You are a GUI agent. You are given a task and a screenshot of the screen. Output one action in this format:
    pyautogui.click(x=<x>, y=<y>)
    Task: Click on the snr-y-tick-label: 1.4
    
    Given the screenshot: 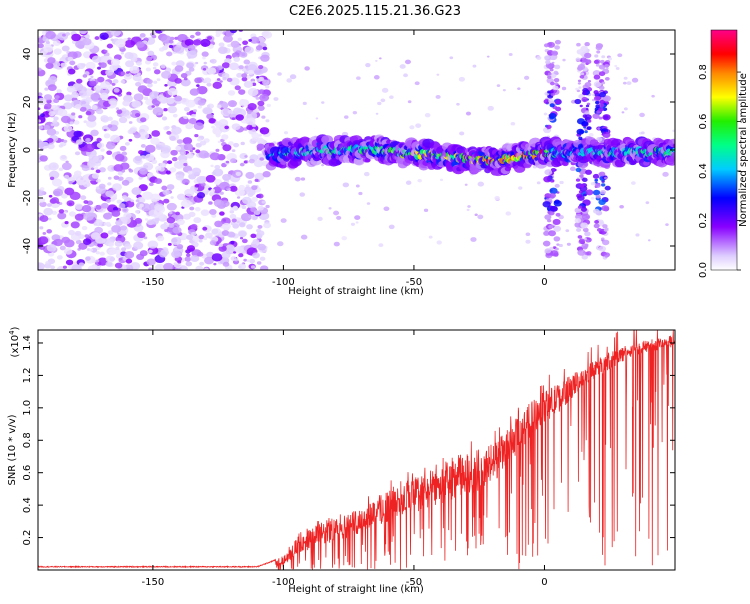 What is the action you would take?
    pyautogui.click(x=27, y=343)
    